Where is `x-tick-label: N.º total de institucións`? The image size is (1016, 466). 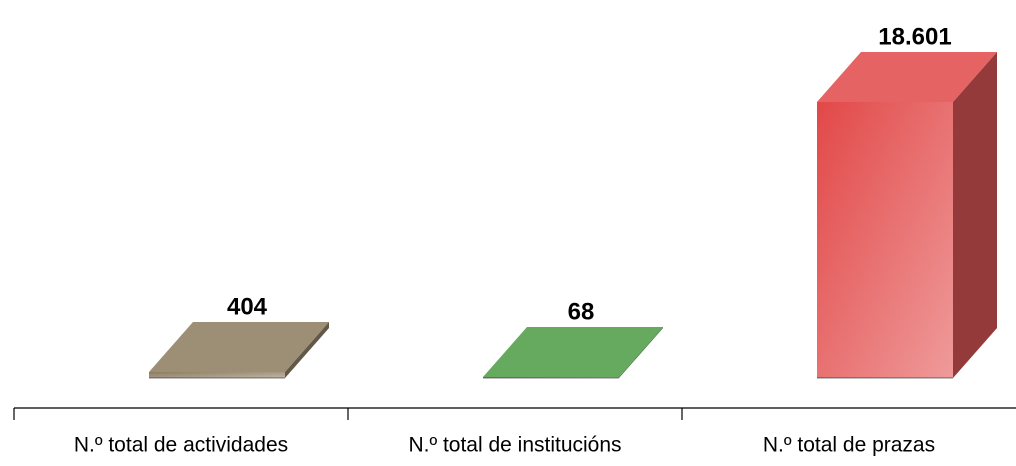 x-tick-label: N.º total de institucións is located at coordinates (514, 445).